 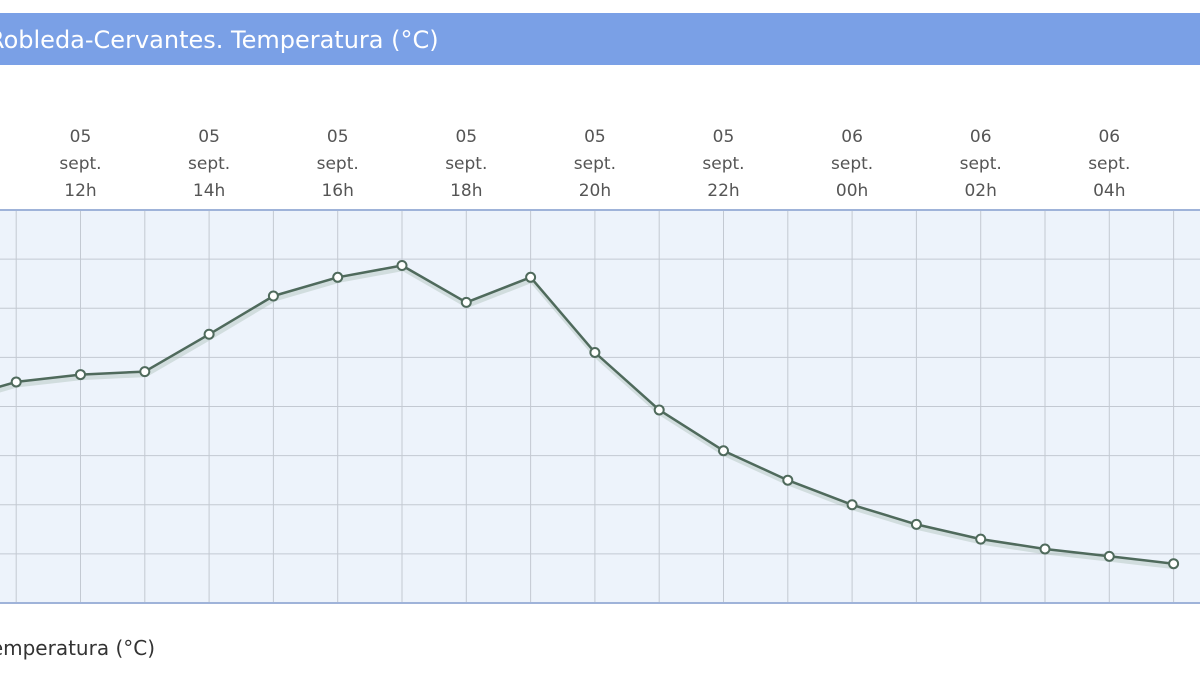 What do you see at coordinates (852, 191) in the screenshot?
I see `x-tick-label: 00h` at bounding box center [852, 191].